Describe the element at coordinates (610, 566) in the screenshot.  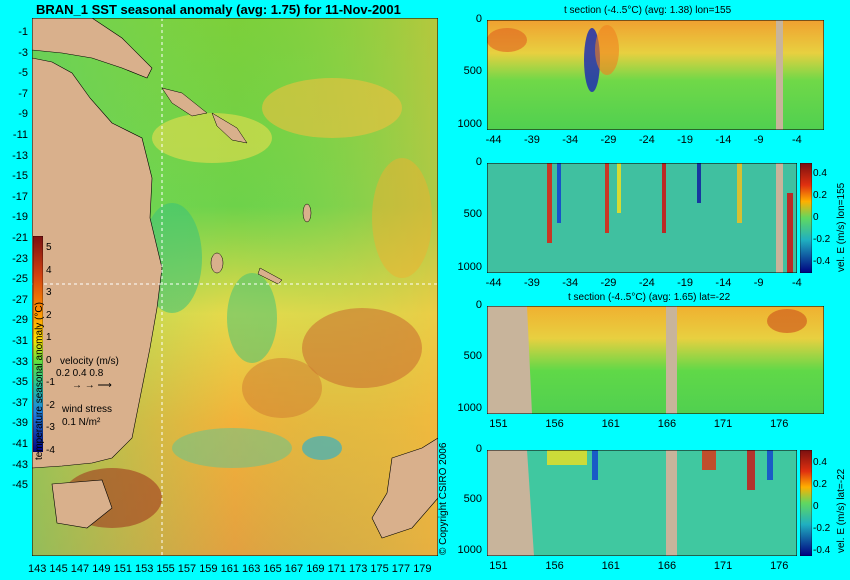
I see `section-4-x-tick: 161` at that location.